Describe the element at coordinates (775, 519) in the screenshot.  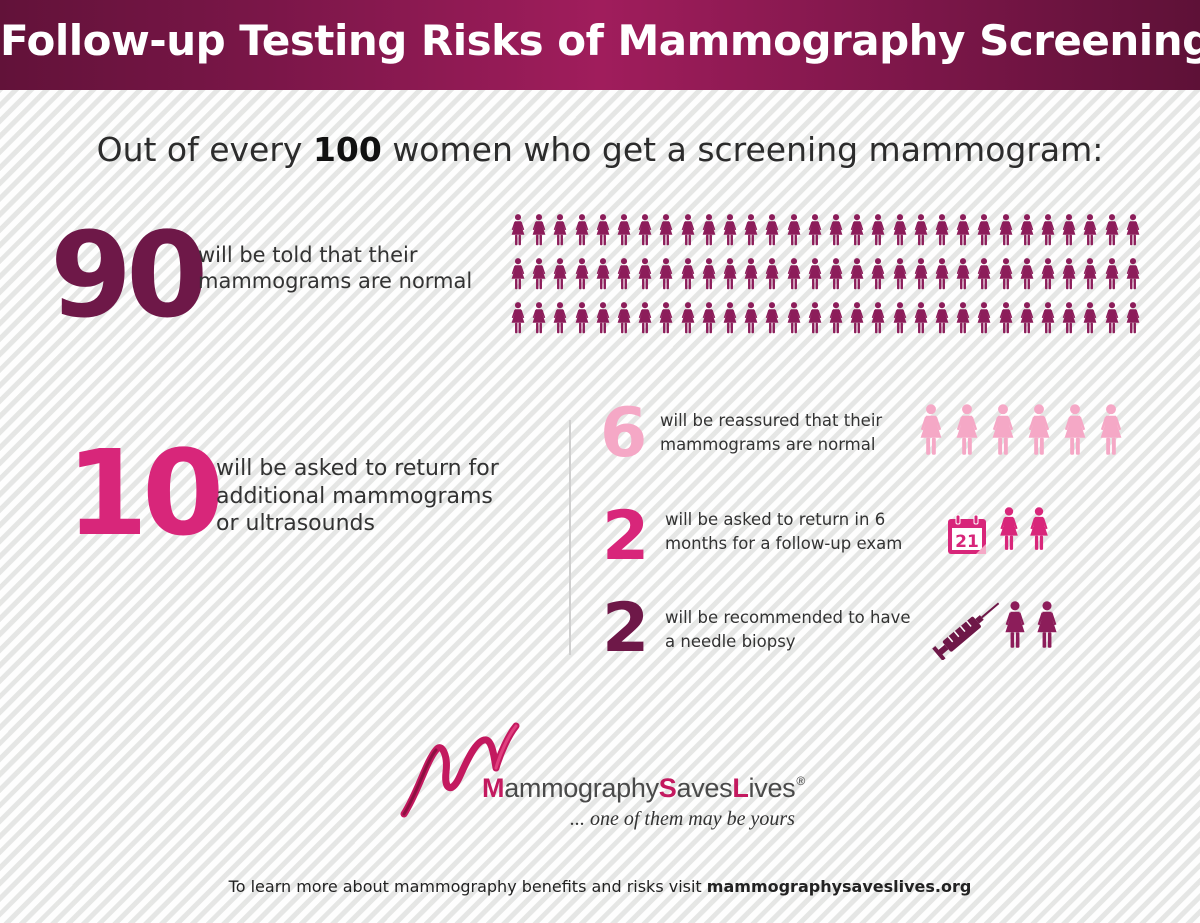
I see `breakdown-followup-line1: will be asked to return in 6` at that location.